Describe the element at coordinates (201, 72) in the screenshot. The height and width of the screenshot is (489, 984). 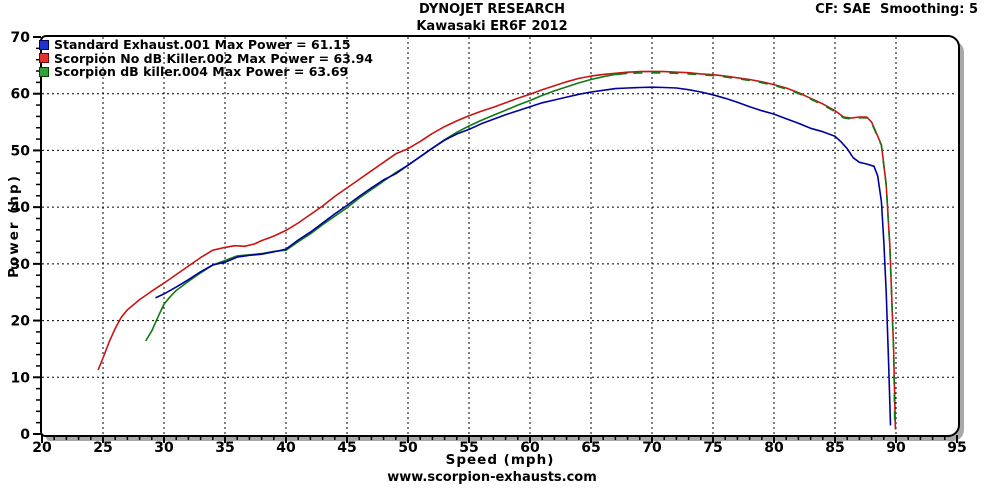
I see `legend-label: Scorpion dB killer.004 Max Power = 63.69` at that location.